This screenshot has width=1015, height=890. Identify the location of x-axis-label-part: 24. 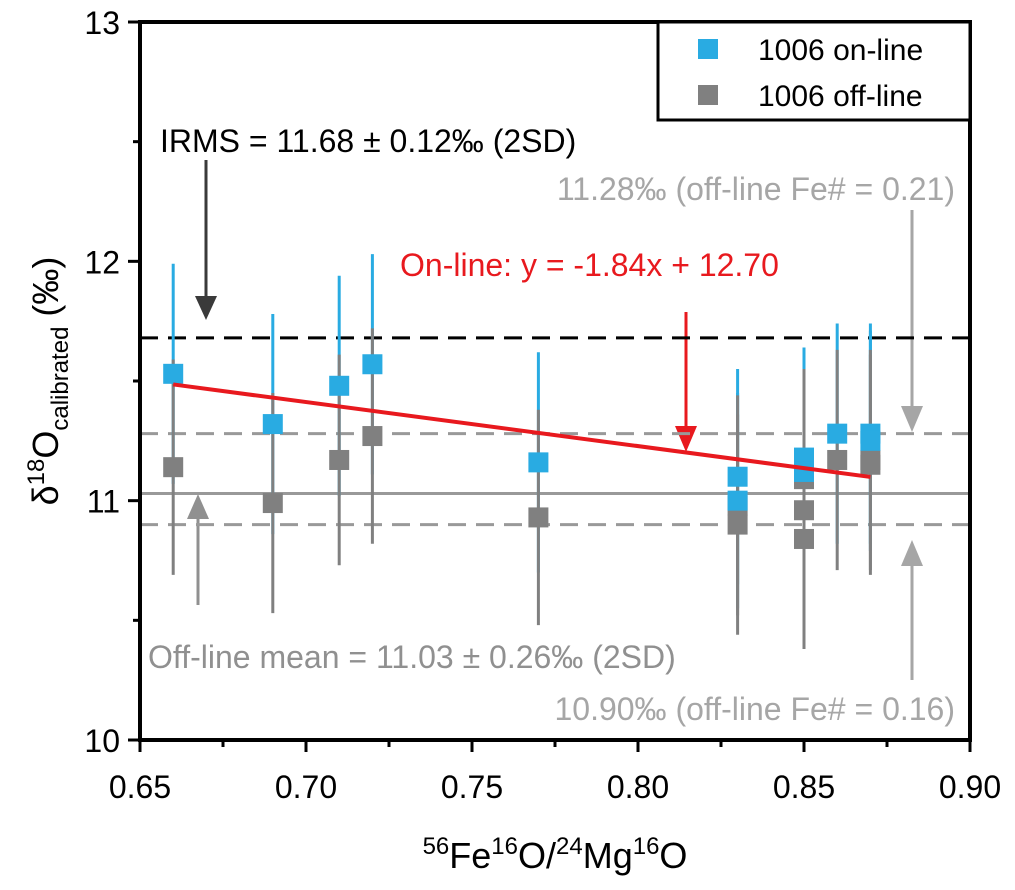
(569, 846).